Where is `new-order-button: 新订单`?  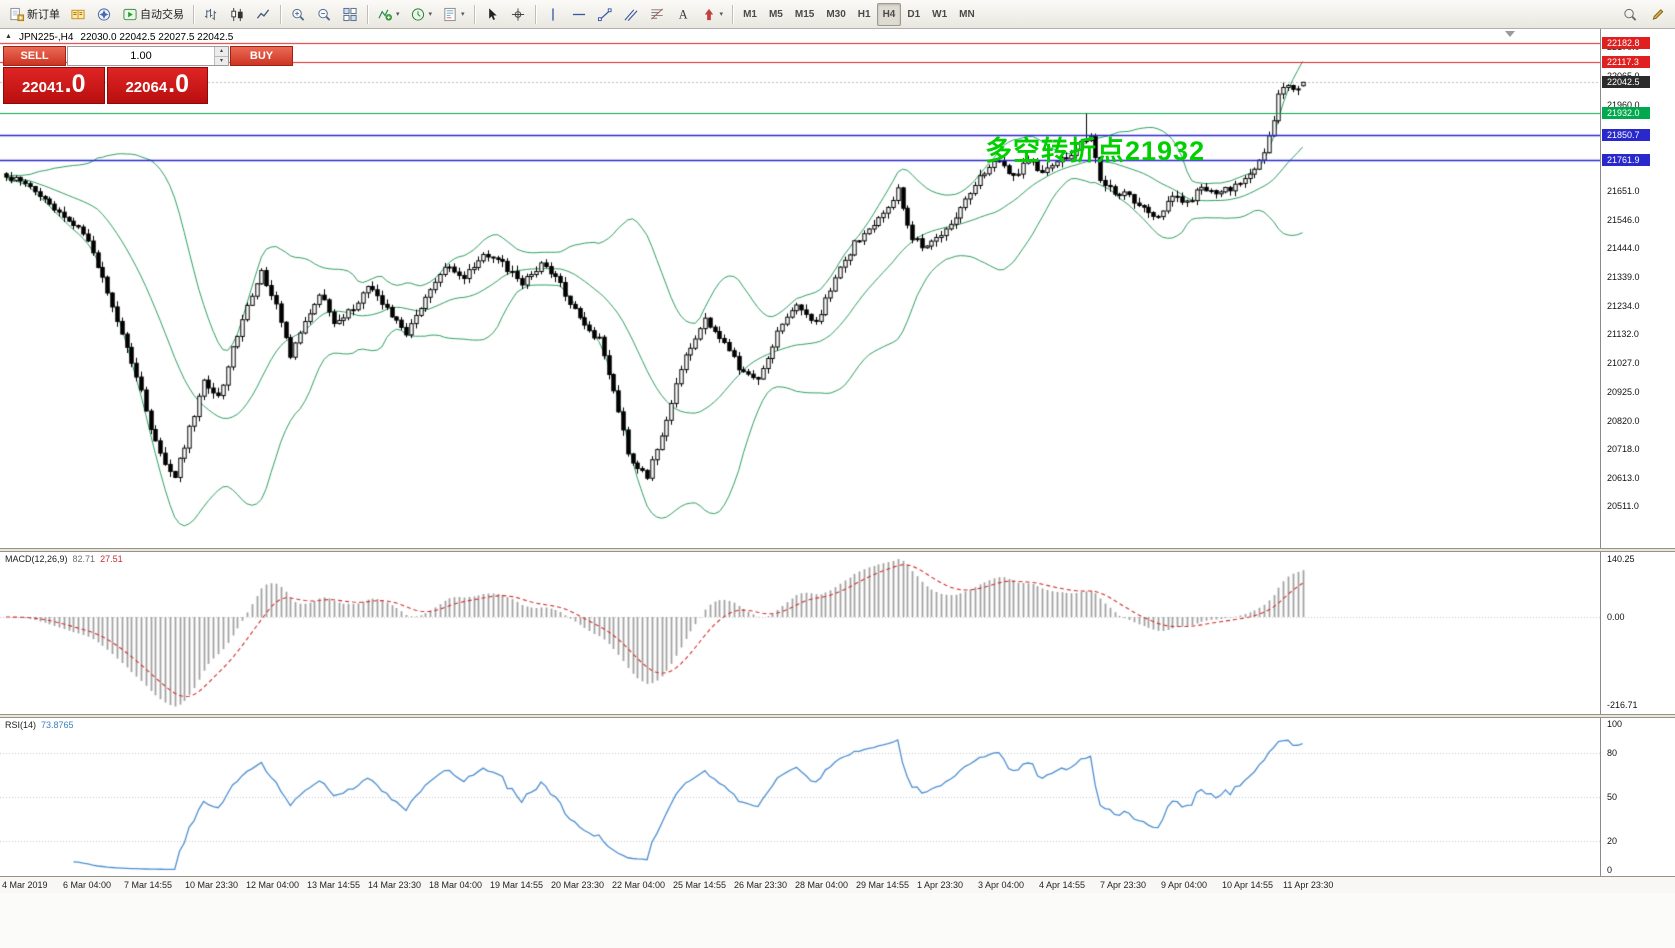
new-order-button: 新订单 is located at coordinates (34, 14).